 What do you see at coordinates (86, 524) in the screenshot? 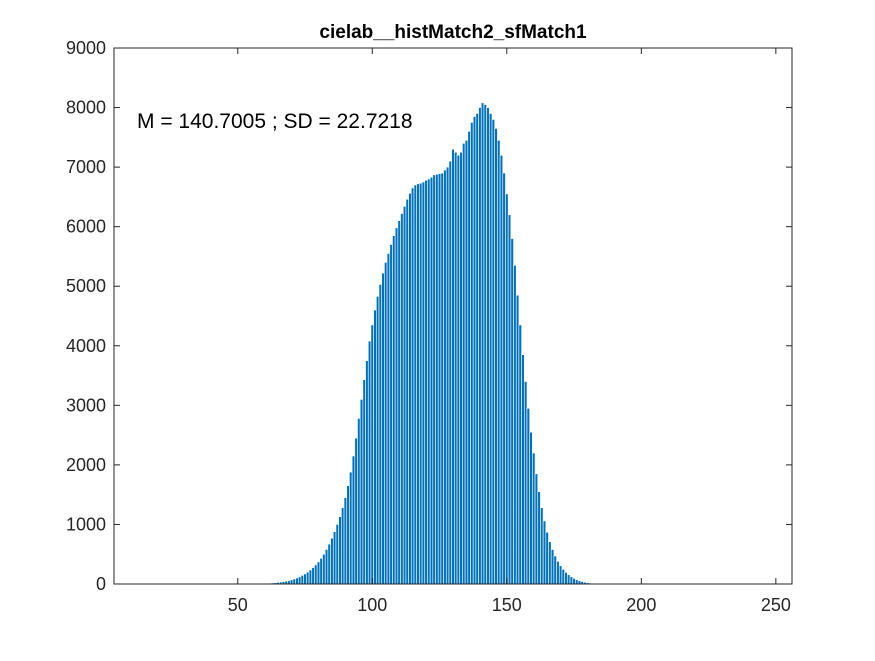
I see `y-tick-label: 1000` at bounding box center [86, 524].